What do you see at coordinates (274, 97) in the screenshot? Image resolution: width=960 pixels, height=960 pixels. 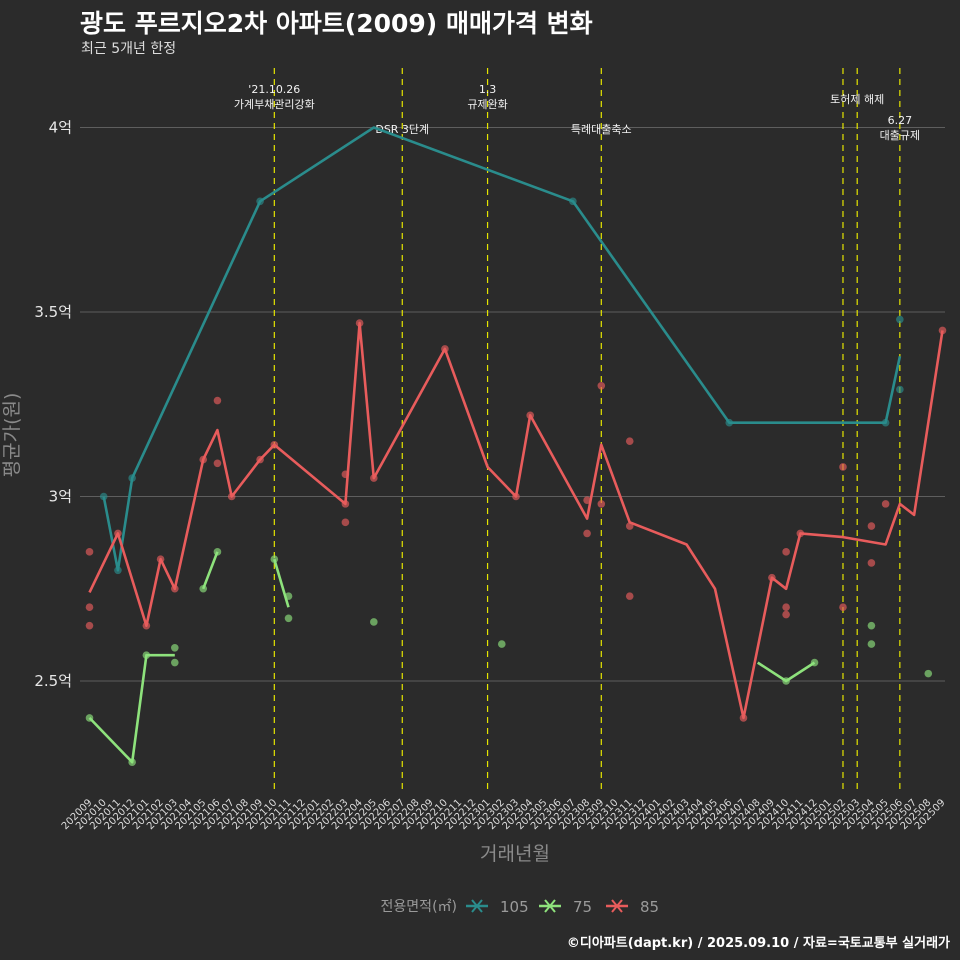 I see `event-label: '21.10.26 가계부채관리강화` at bounding box center [274, 97].